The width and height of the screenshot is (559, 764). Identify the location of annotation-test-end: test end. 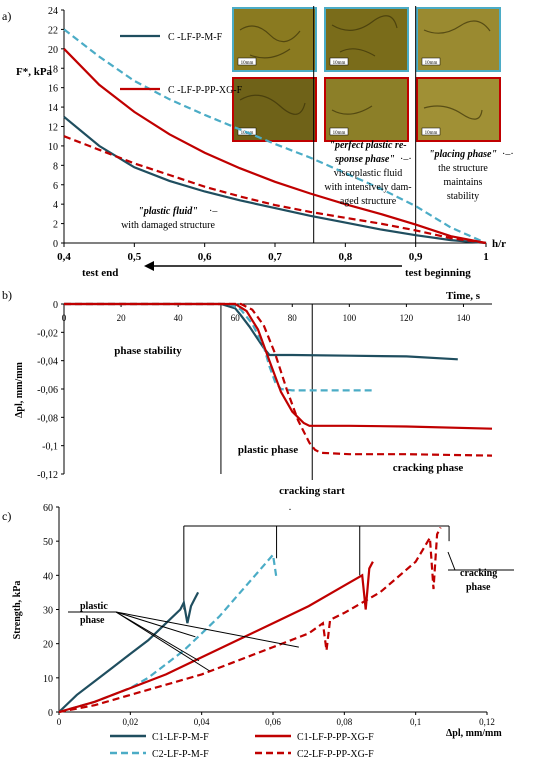
(100, 273).